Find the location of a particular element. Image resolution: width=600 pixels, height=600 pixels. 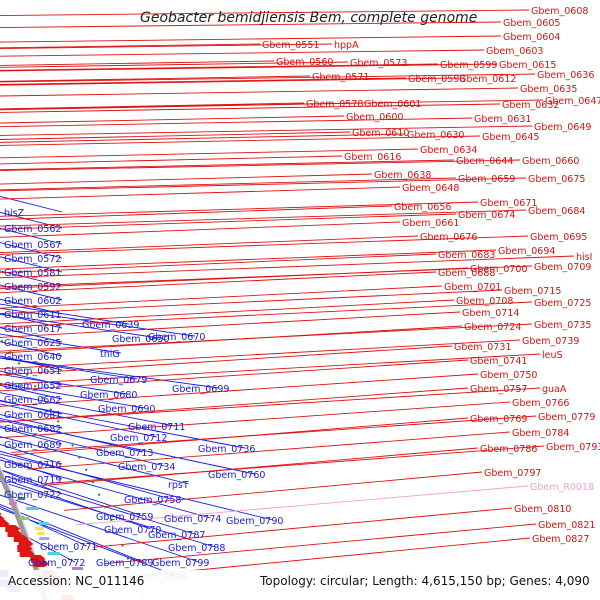

right-gene-label: Gbem_0608 is located at coordinates (559, 11).